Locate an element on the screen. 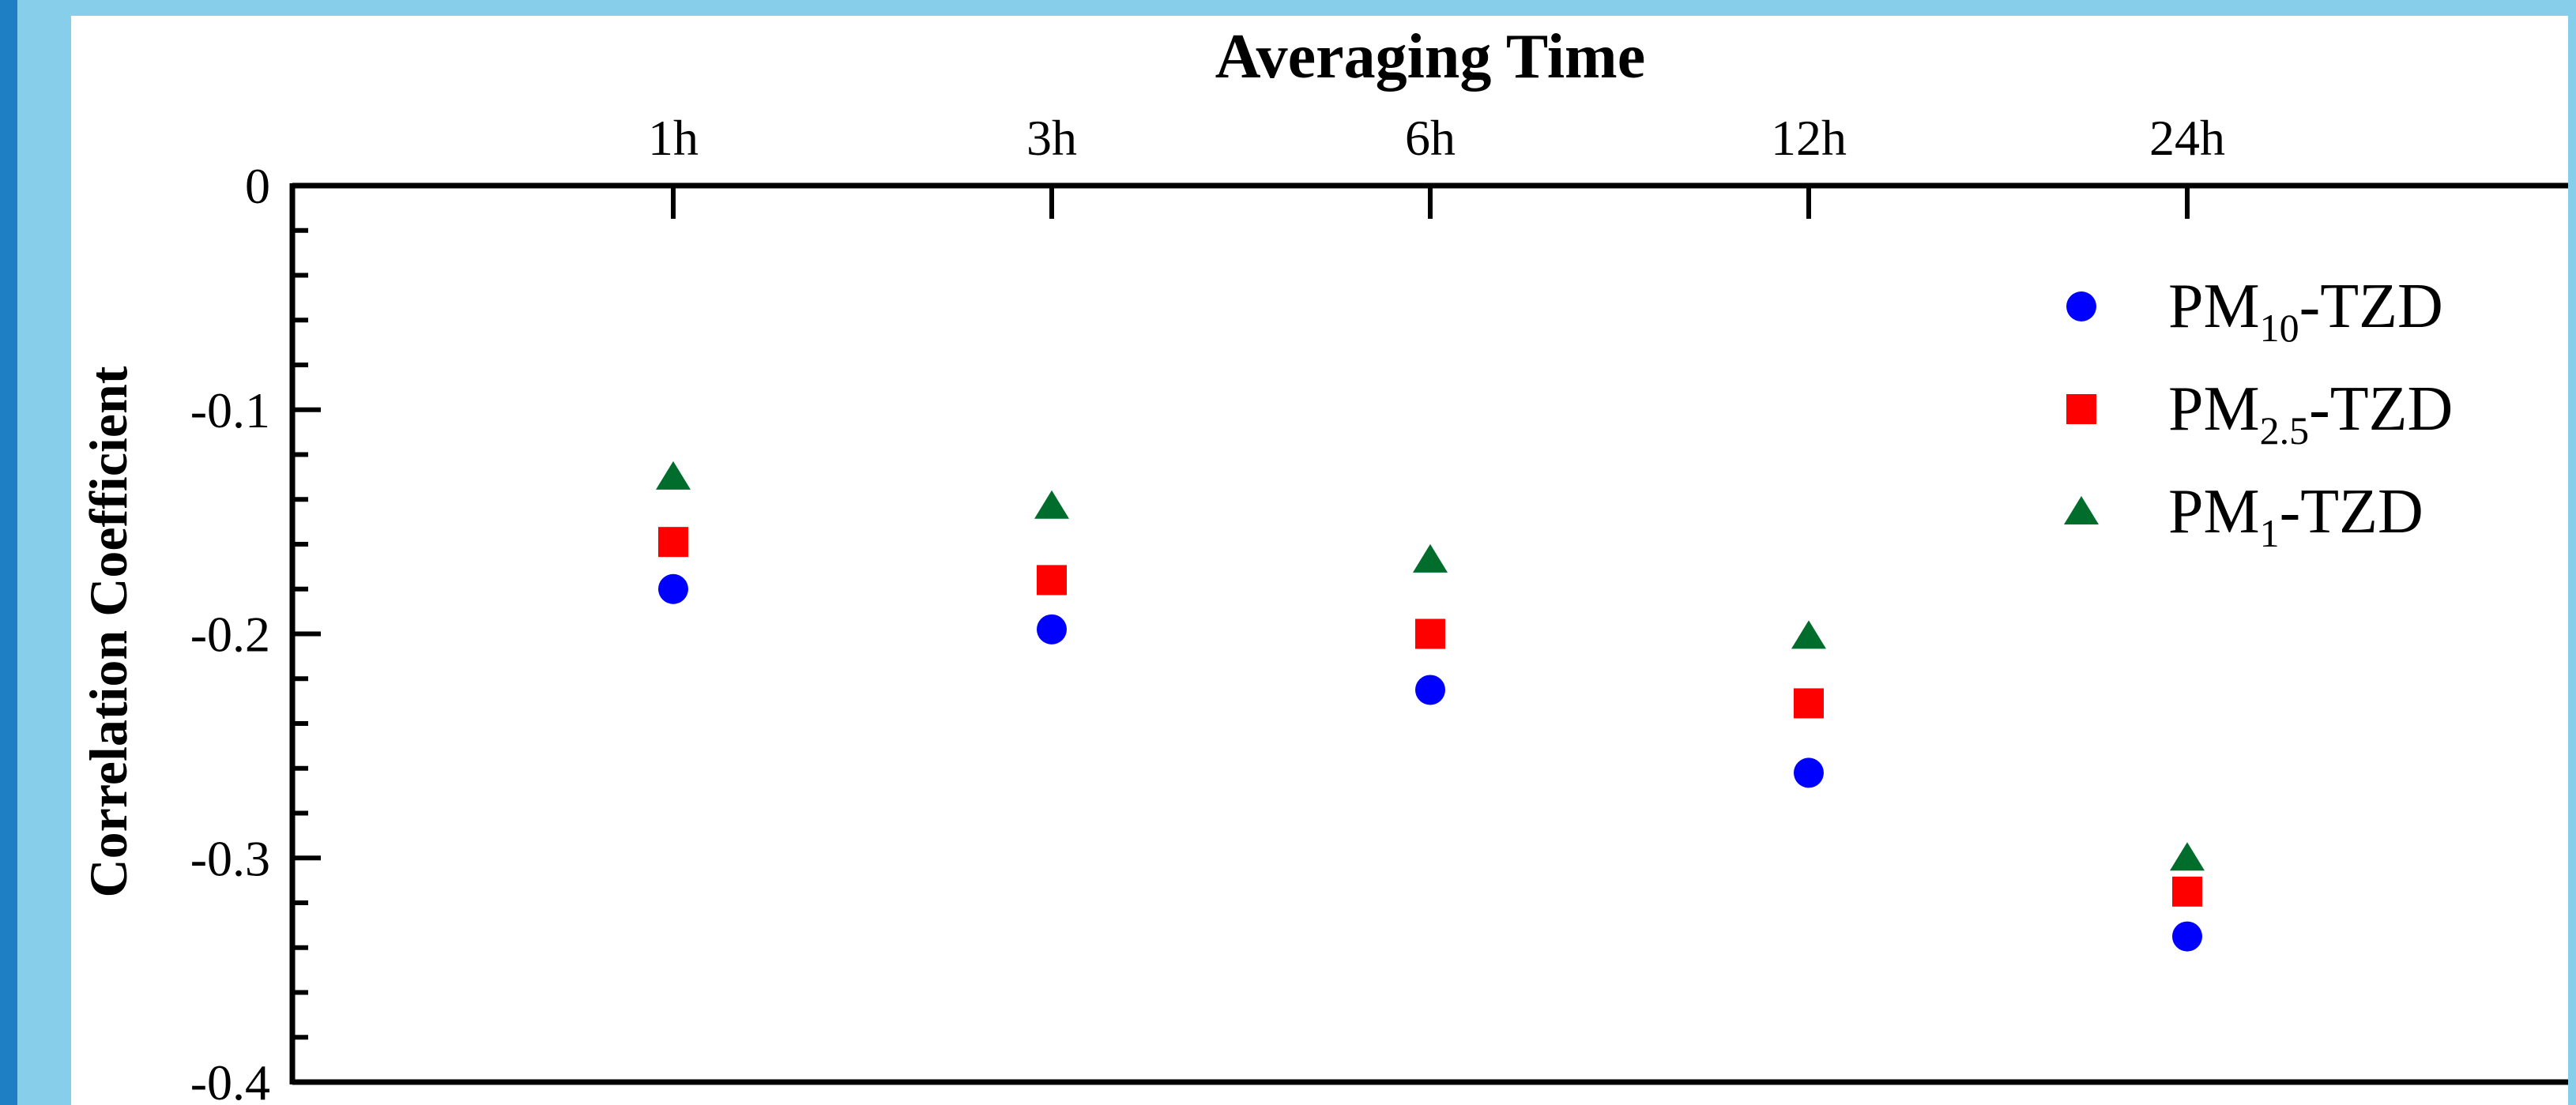 Image resolution: width=2576 pixels, height=1105 pixels. y-tick-label: -0.2 is located at coordinates (230, 635).